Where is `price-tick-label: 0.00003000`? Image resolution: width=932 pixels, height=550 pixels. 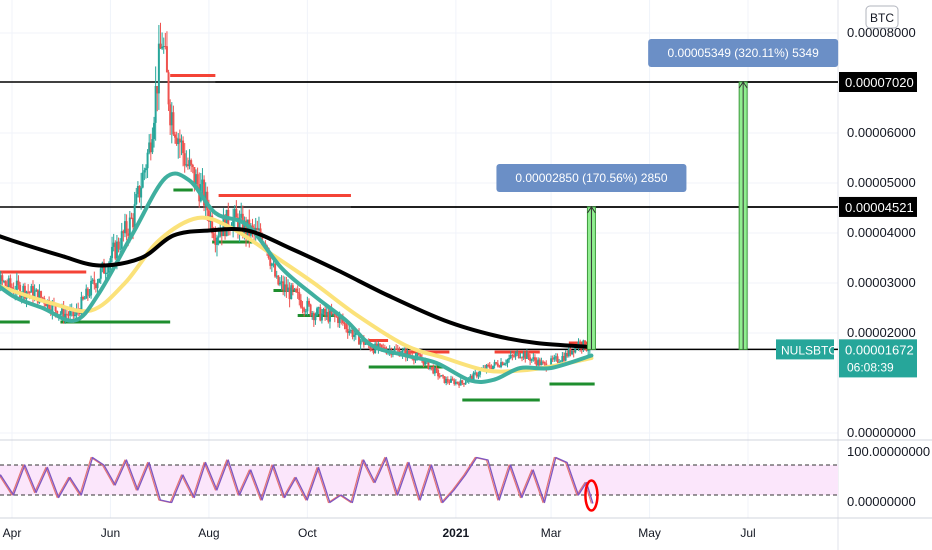
price-tick-label: 0.00003000 is located at coordinates (881, 282).